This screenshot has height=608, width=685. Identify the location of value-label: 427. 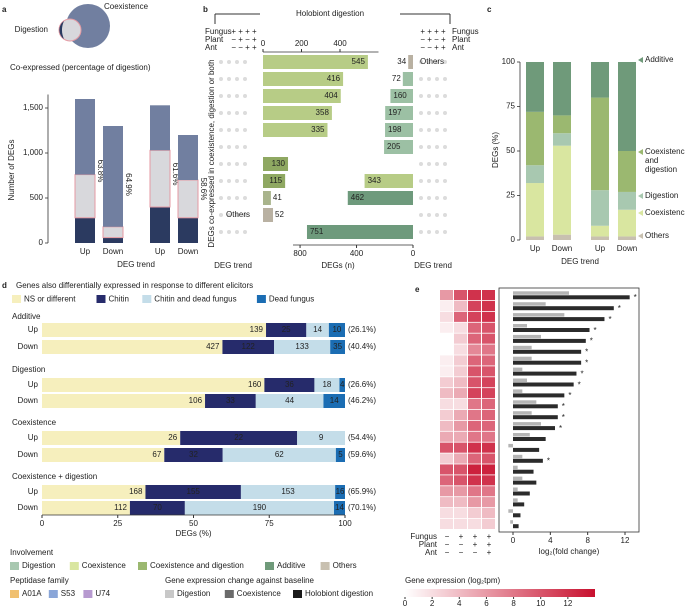
(213, 346).